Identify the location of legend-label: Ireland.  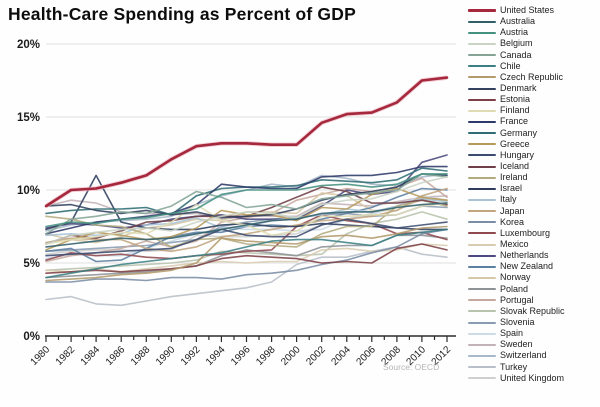
(514, 177).